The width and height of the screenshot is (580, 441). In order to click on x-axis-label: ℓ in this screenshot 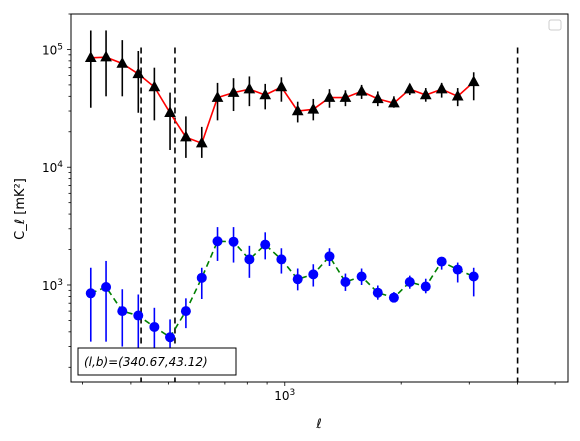, I will do `click(318, 424)`.